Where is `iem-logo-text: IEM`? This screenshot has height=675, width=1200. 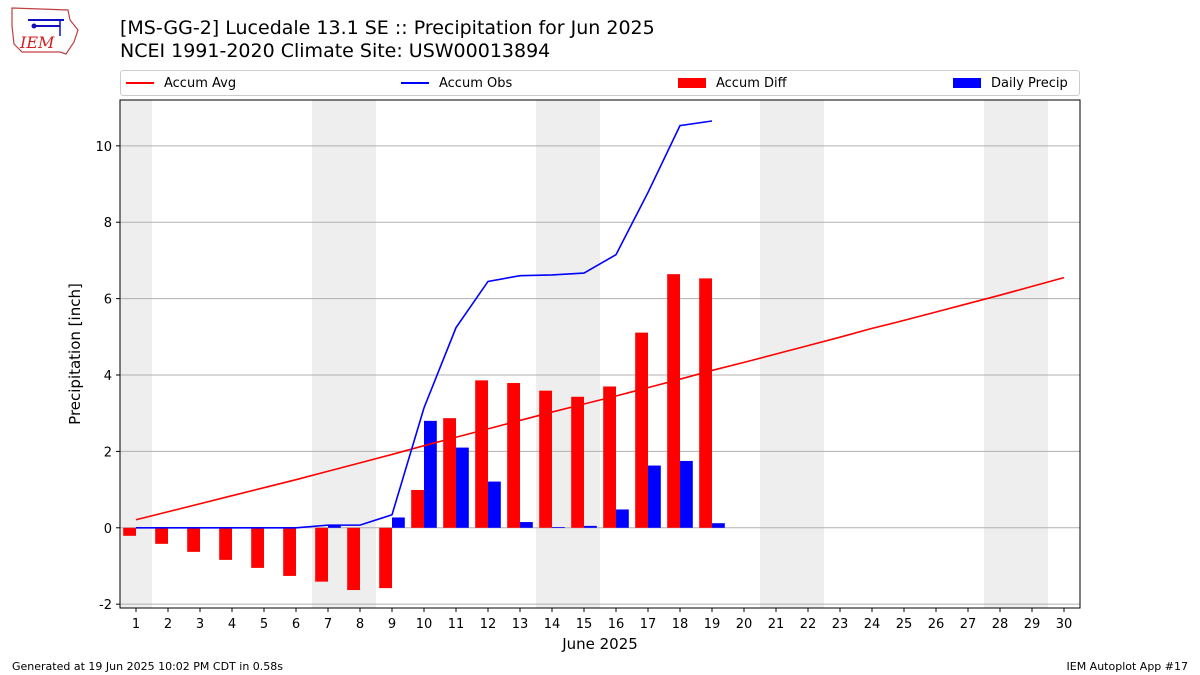
iem-logo-text: IEM is located at coordinates (37, 42).